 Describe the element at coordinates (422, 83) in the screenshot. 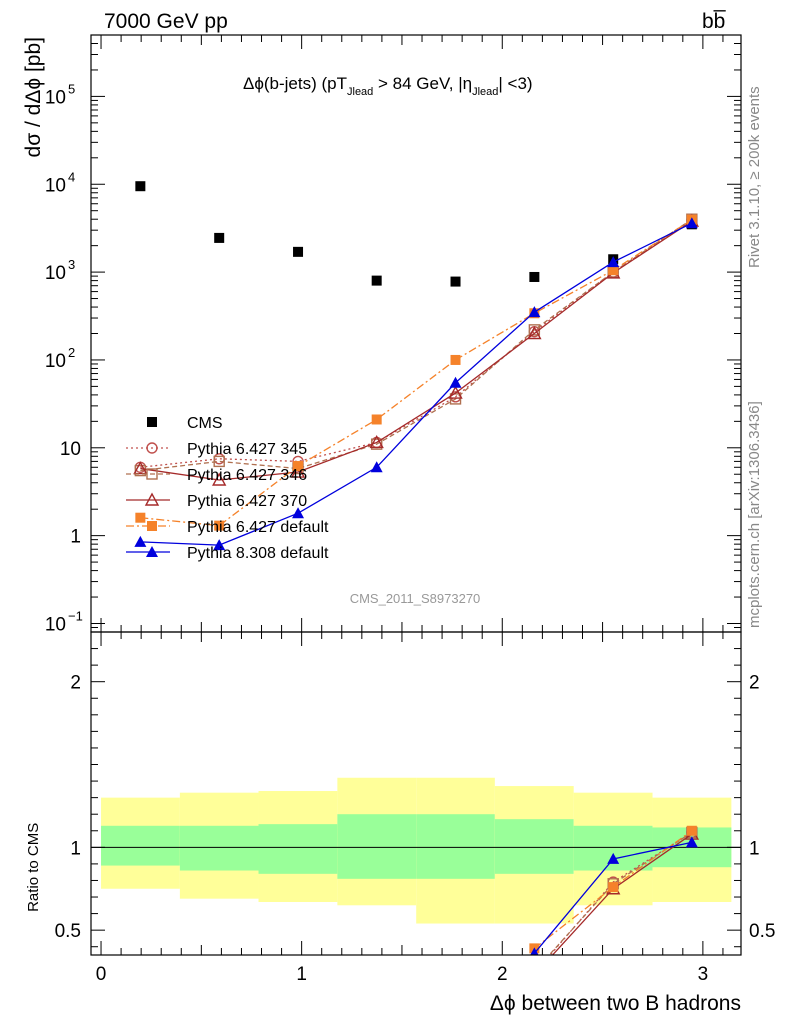

I see `title-part: > 84 GeV, |η` at that location.